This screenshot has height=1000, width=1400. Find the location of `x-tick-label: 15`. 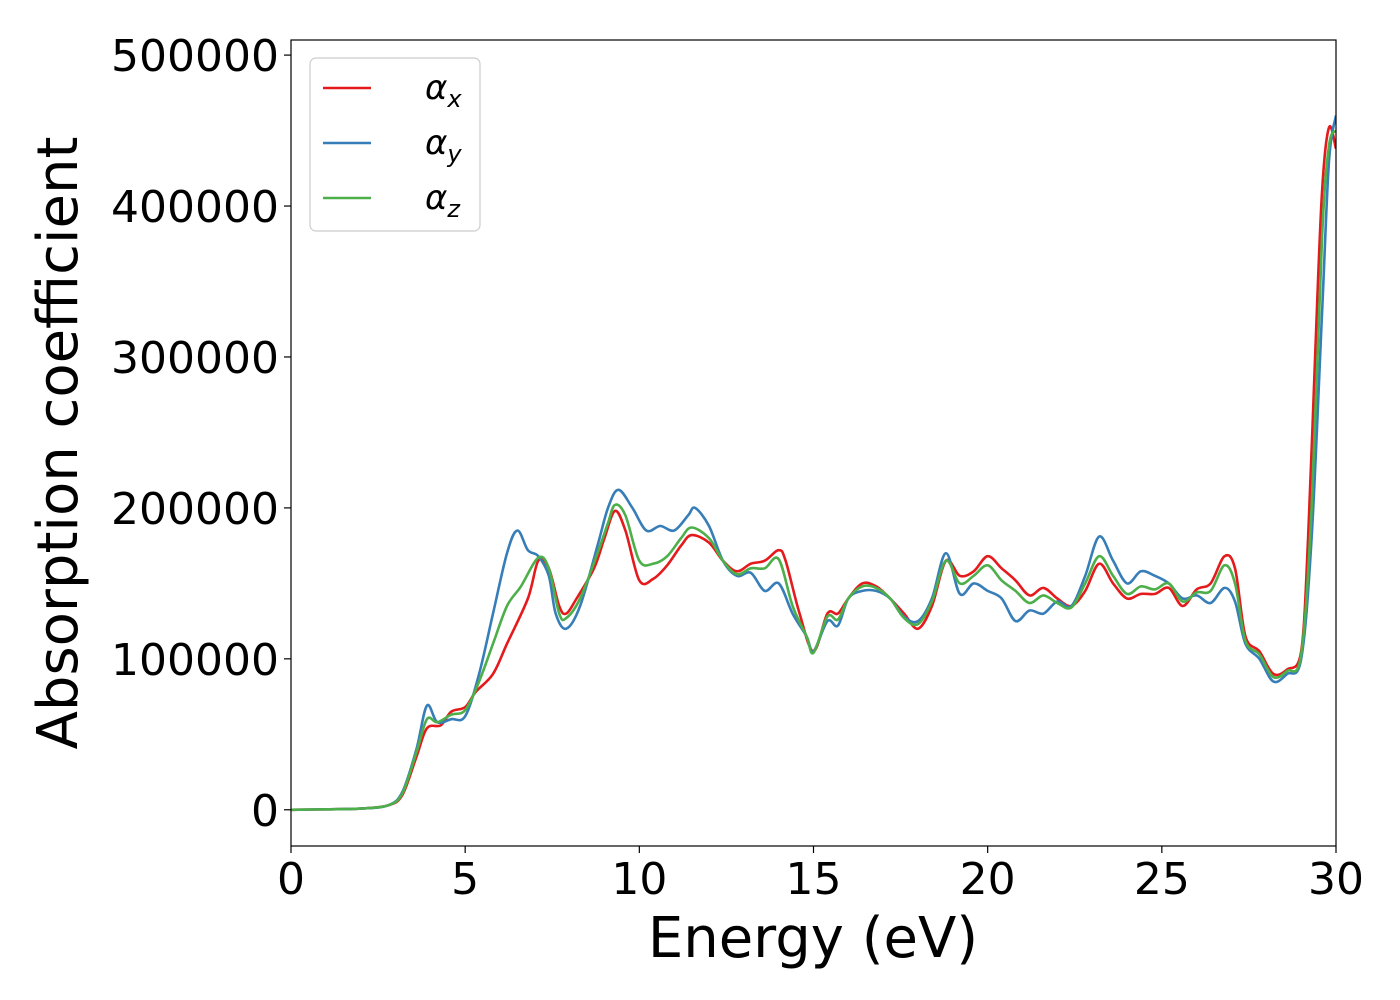

x-tick-label: 15 is located at coordinates (814, 879).